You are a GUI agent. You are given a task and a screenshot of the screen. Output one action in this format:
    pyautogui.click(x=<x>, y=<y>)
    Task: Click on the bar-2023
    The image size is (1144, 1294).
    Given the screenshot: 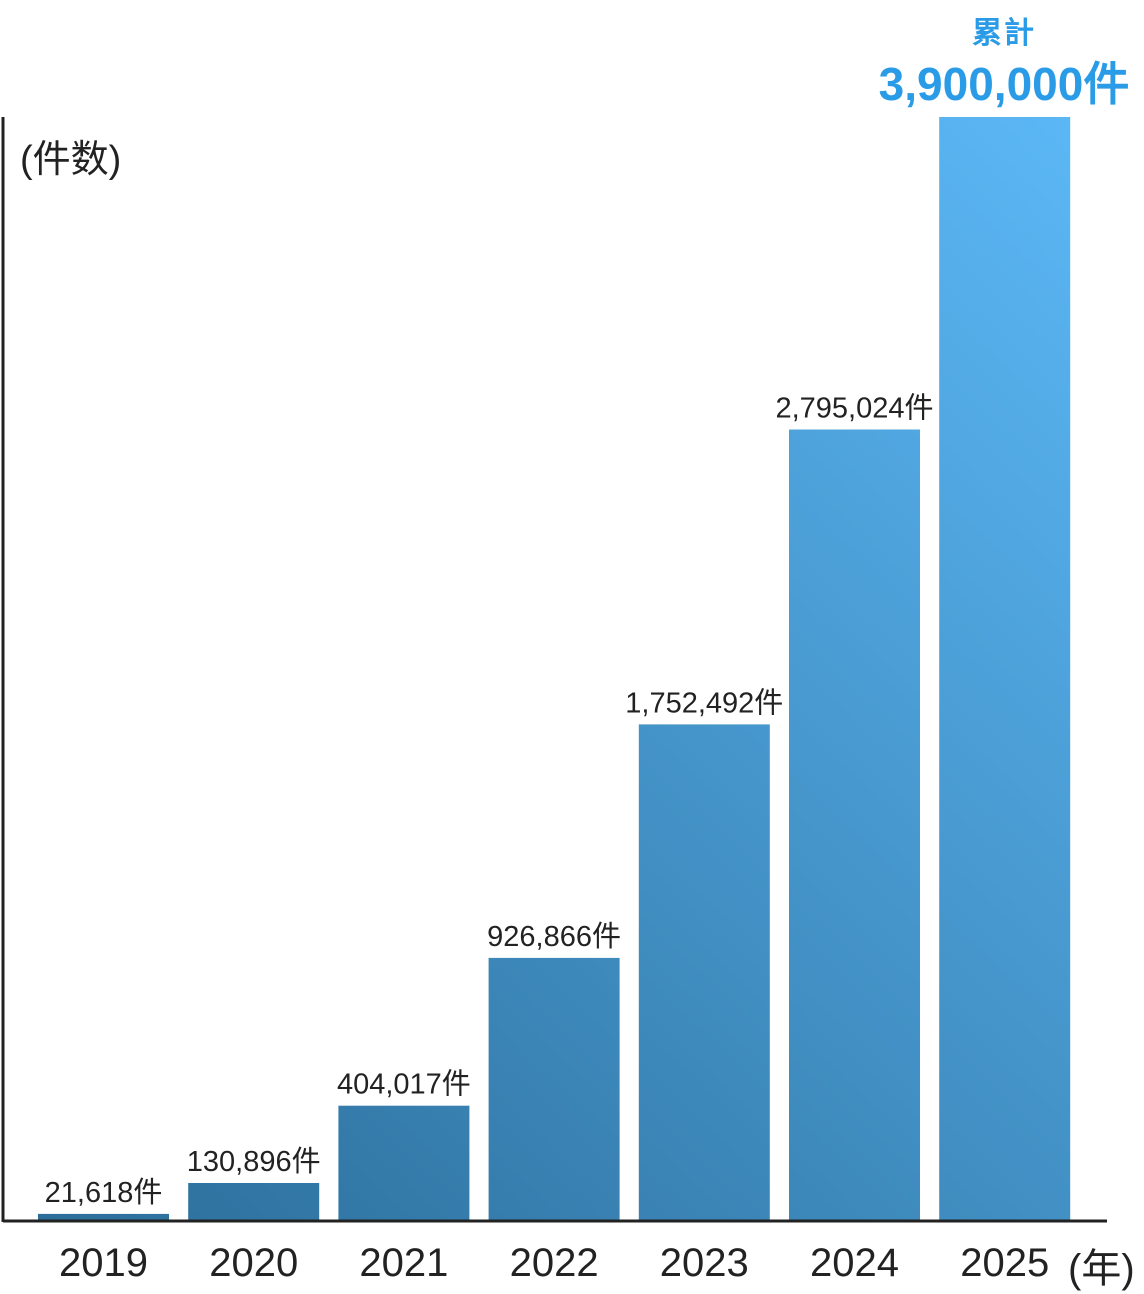 What is the action you would take?
    pyautogui.click(x=704, y=972)
    